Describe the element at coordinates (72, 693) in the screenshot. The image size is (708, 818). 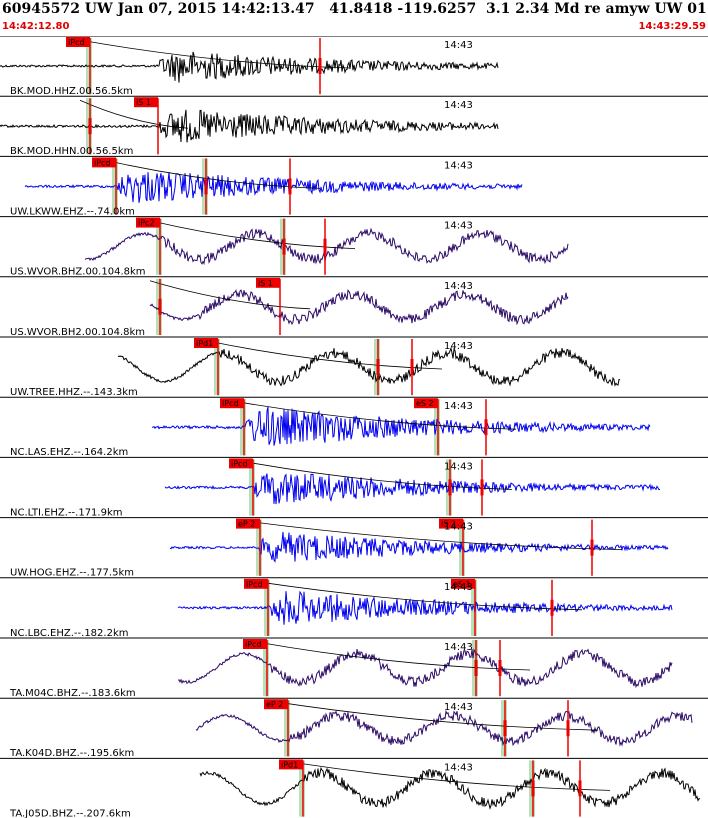
I see `channel-label: TA.M04C.BHZ.--.183.6km` at that location.